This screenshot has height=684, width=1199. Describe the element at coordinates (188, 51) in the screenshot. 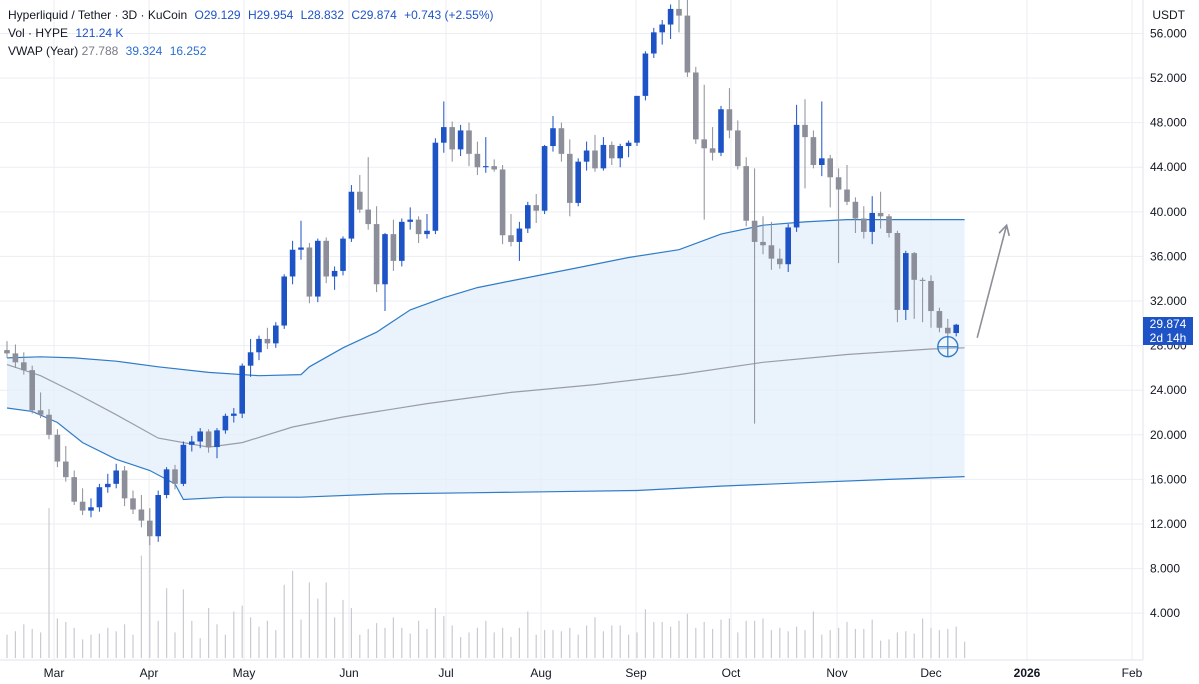

I see `legend-vwap-value-3: 16.252` at that location.